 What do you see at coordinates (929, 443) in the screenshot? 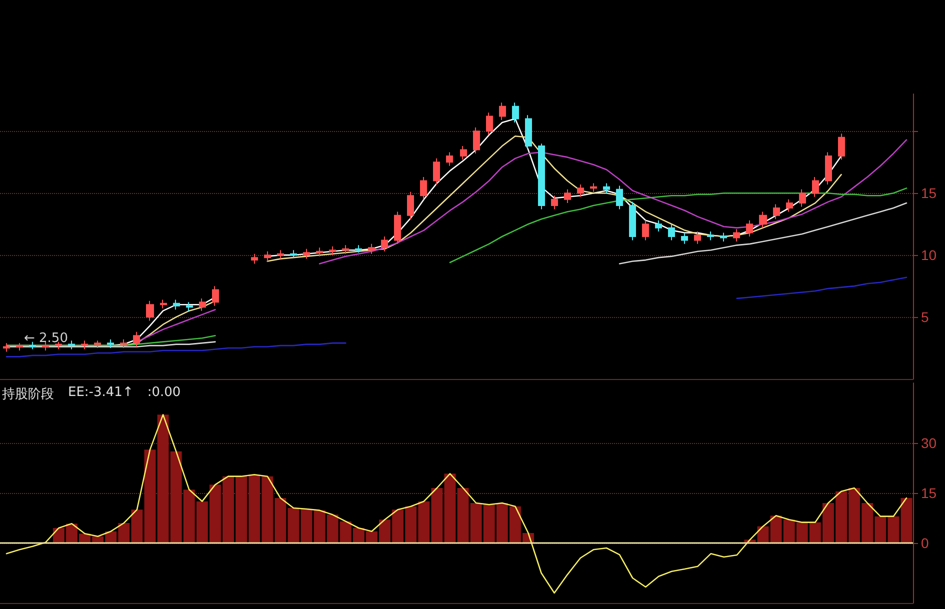
I see `y-tick-label: 30` at bounding box center [929, 443].